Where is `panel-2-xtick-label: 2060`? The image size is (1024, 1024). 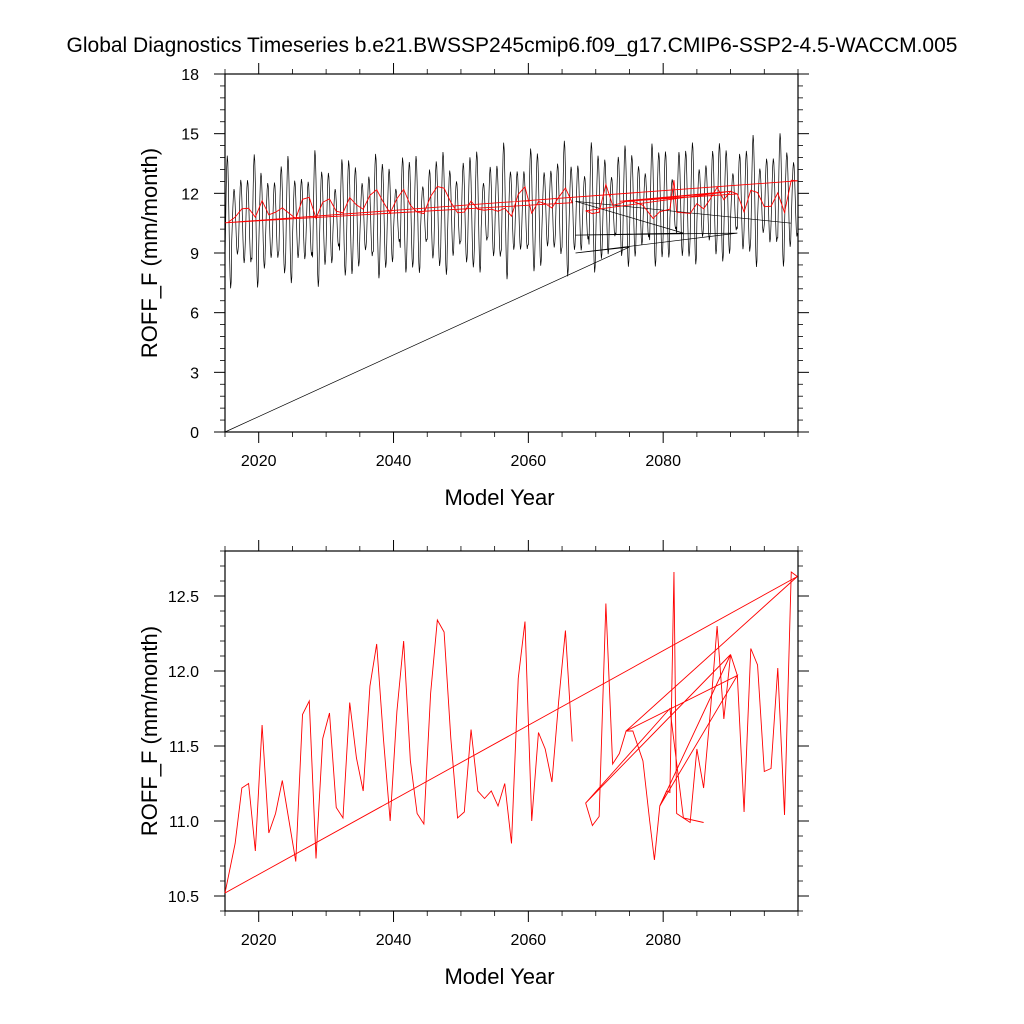
panel-2-xtick-label: 2060 is located at coordinates (529, 940).